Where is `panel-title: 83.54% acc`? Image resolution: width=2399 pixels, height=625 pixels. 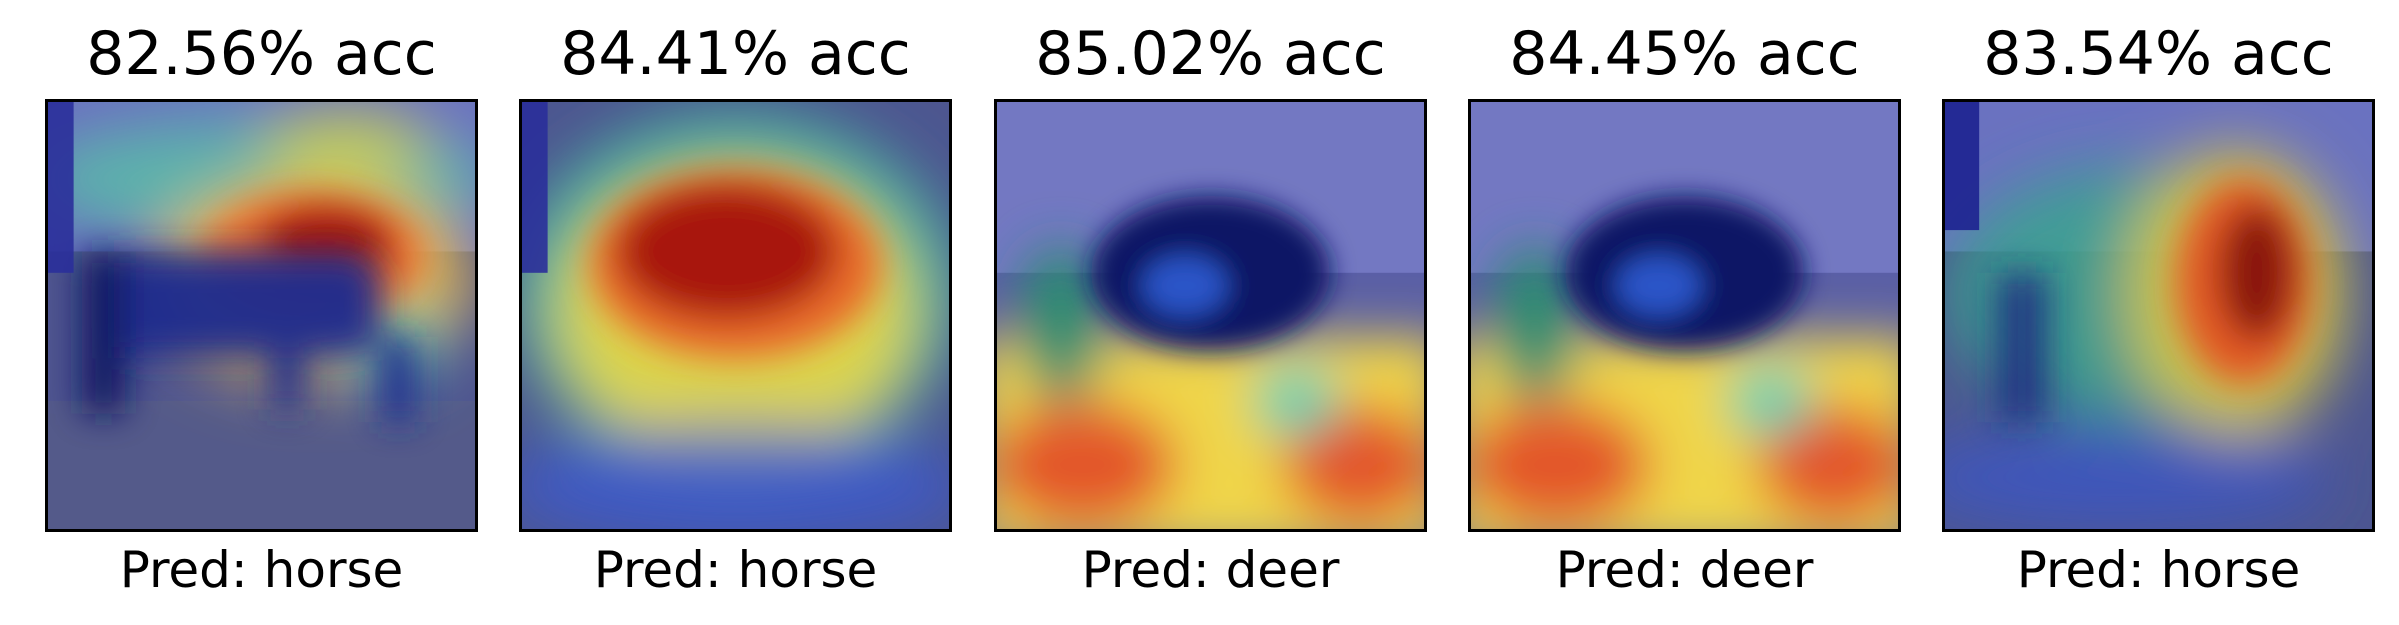 panel-title: 83.54% acc is located at coordinates (2158, 54).